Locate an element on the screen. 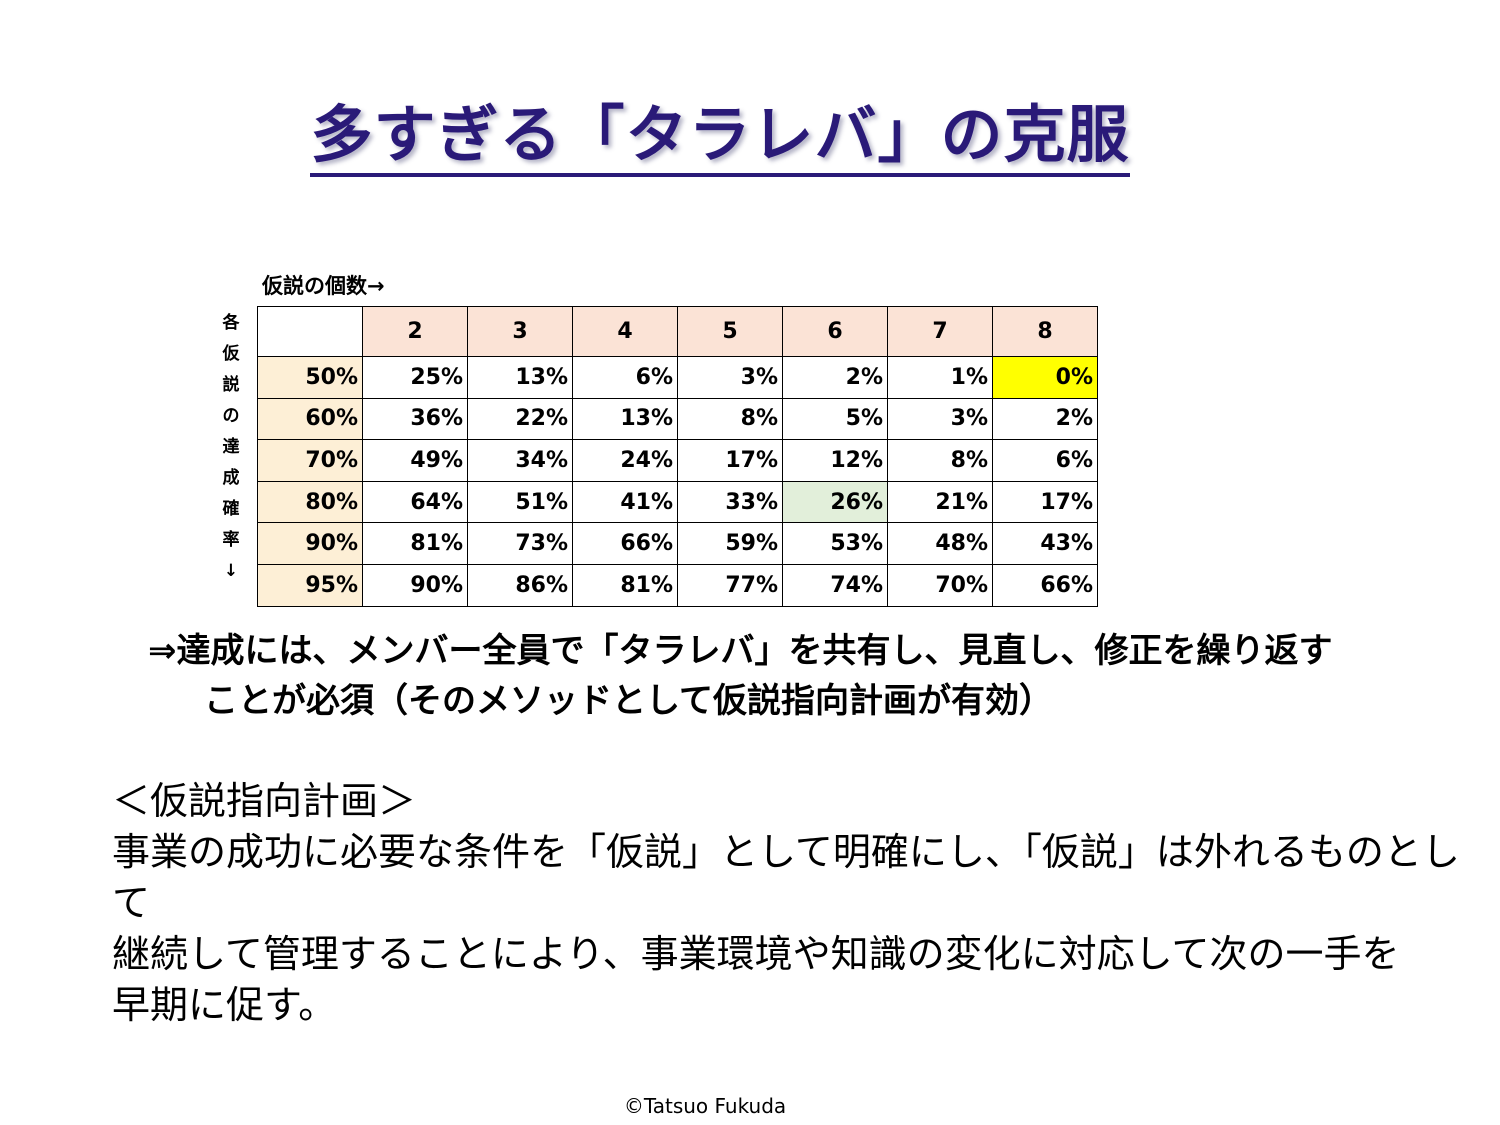 The width and height of the screenshot is (1500, 1125). table-cell: 24% is located at coordinates (625, 460).